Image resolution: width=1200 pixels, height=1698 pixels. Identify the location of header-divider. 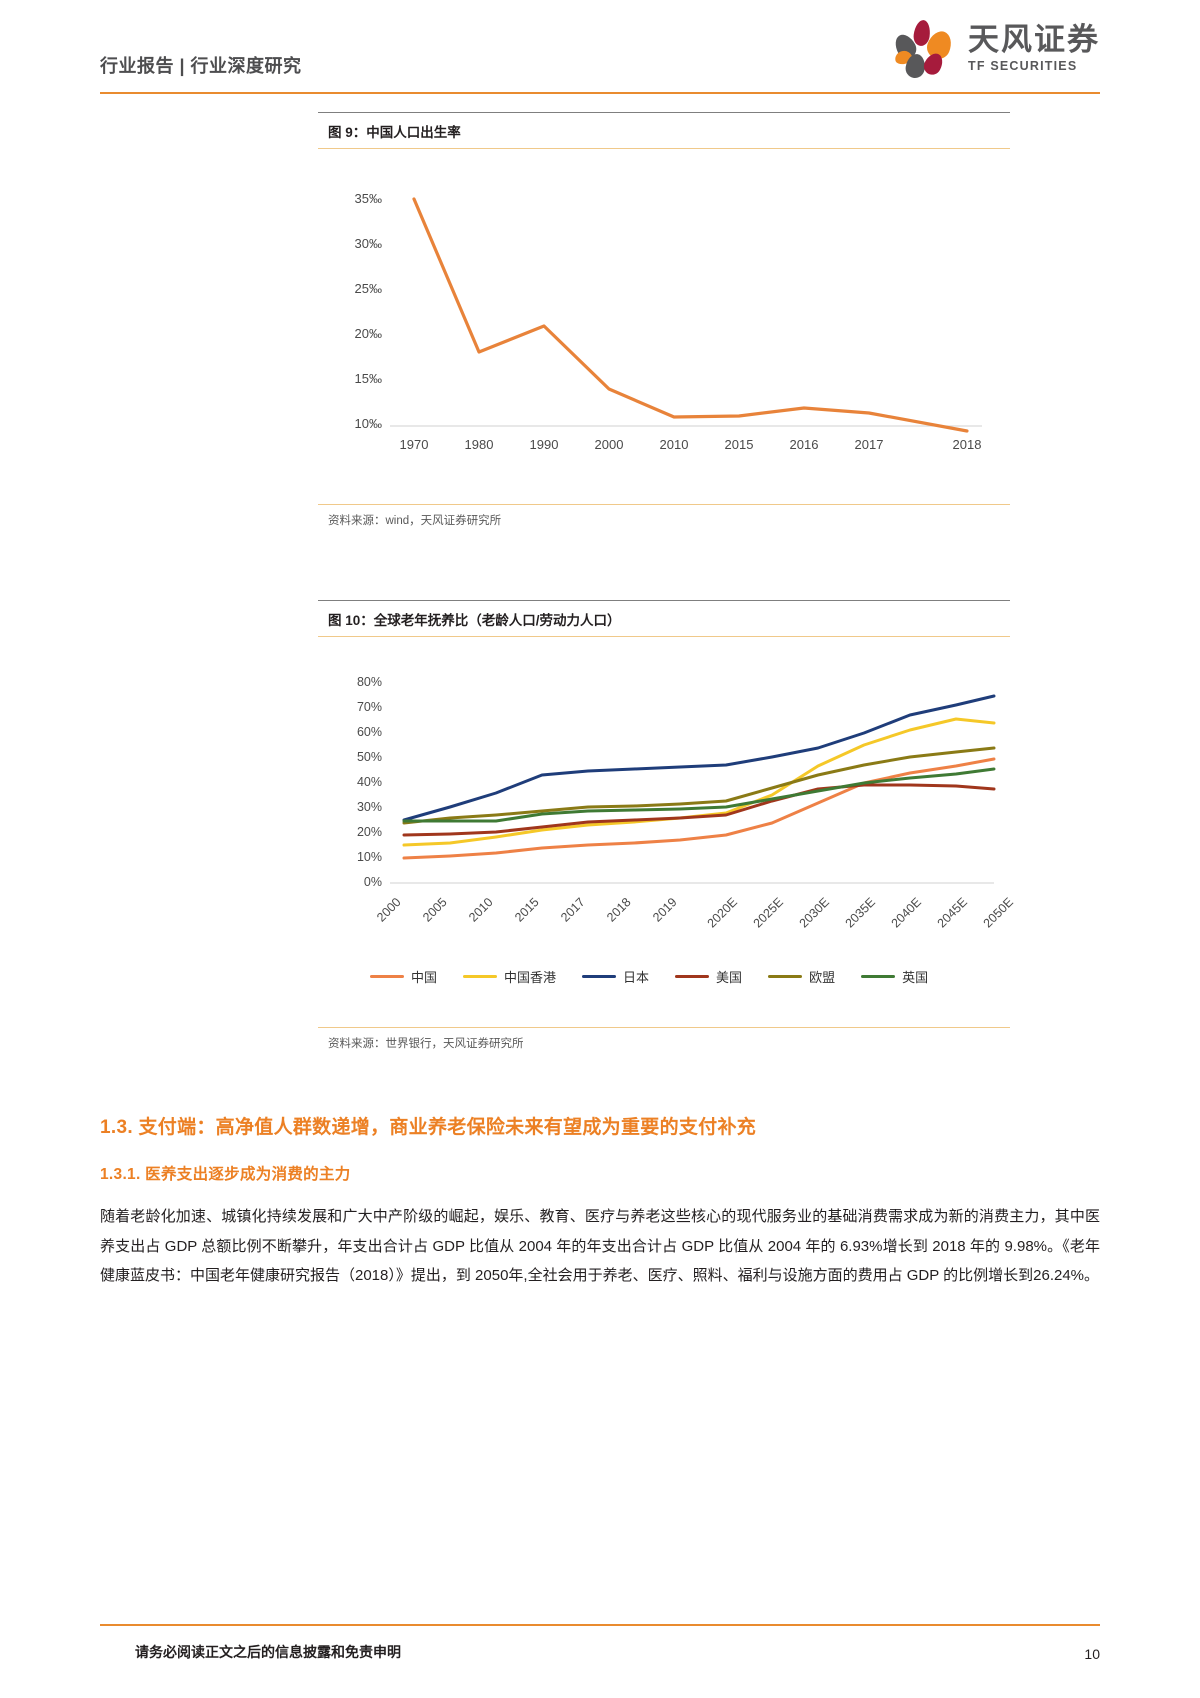
(600, 93).